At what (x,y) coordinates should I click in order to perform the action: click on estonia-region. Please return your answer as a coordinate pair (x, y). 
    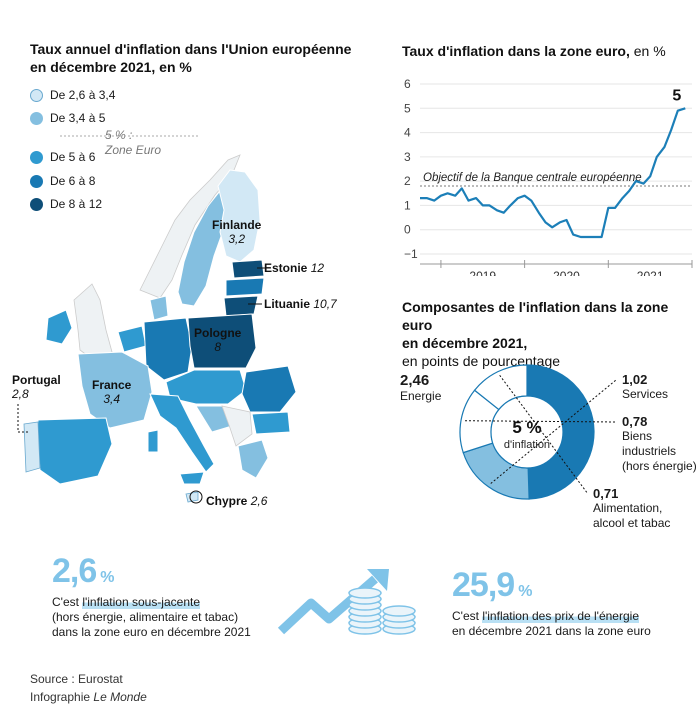
    Looking at the image, I should click on (248, 269).